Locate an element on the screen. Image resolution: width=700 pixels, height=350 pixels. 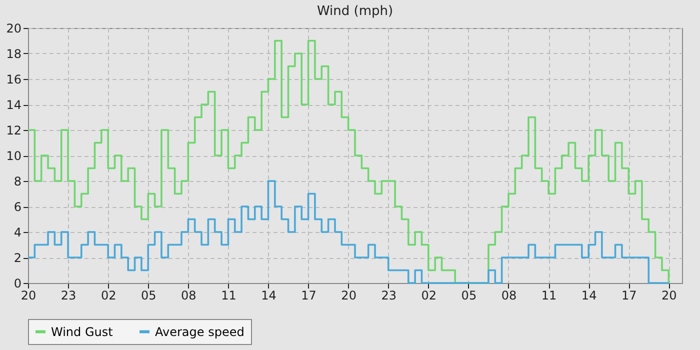
legend-label: Wind Gust is located at coordinates (82, 331).